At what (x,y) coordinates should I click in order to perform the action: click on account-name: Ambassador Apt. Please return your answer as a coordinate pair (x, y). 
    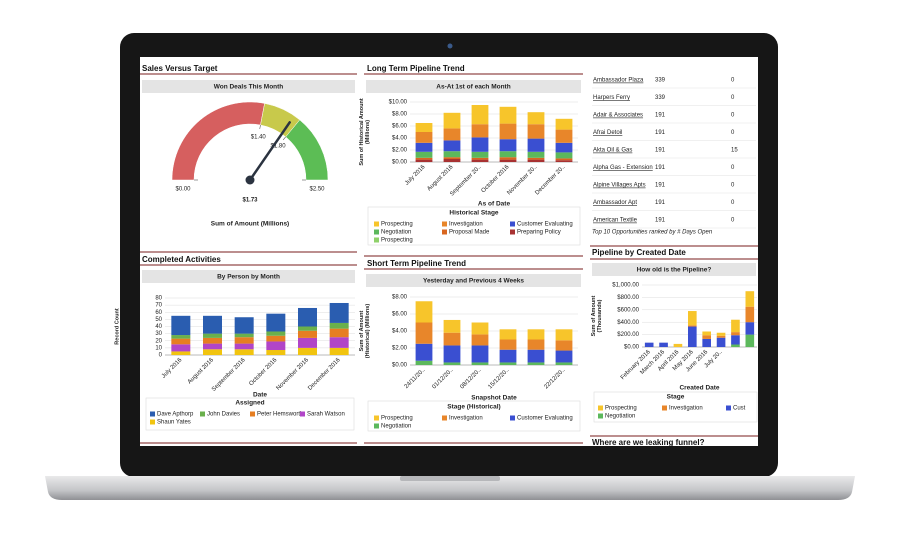
    Looking at the image, I should click on (615, 203).